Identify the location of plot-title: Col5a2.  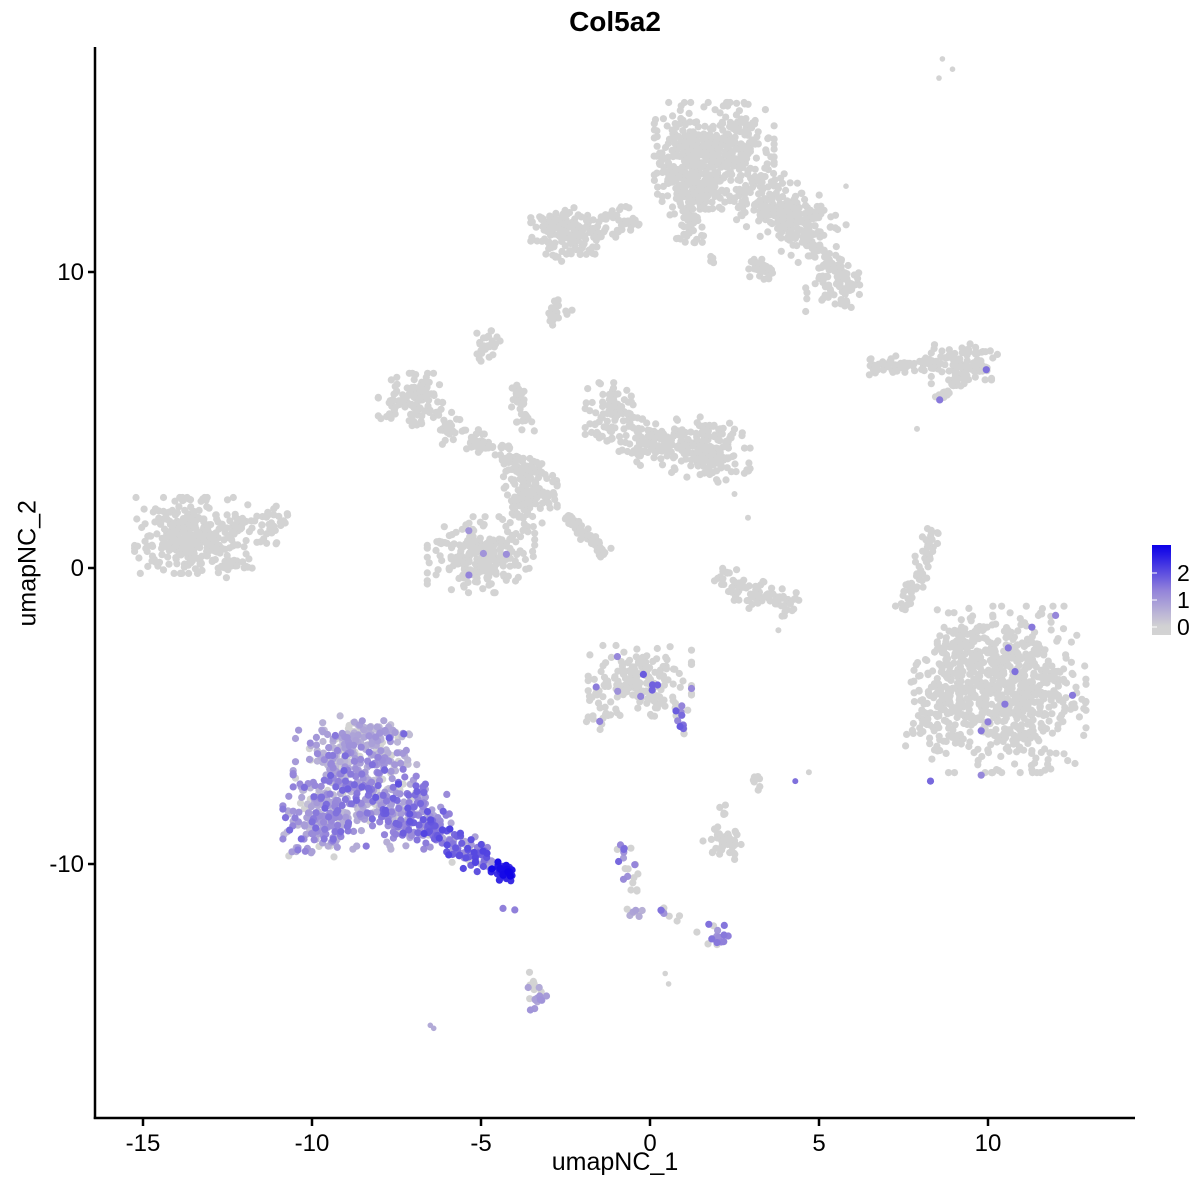
(615, 21).